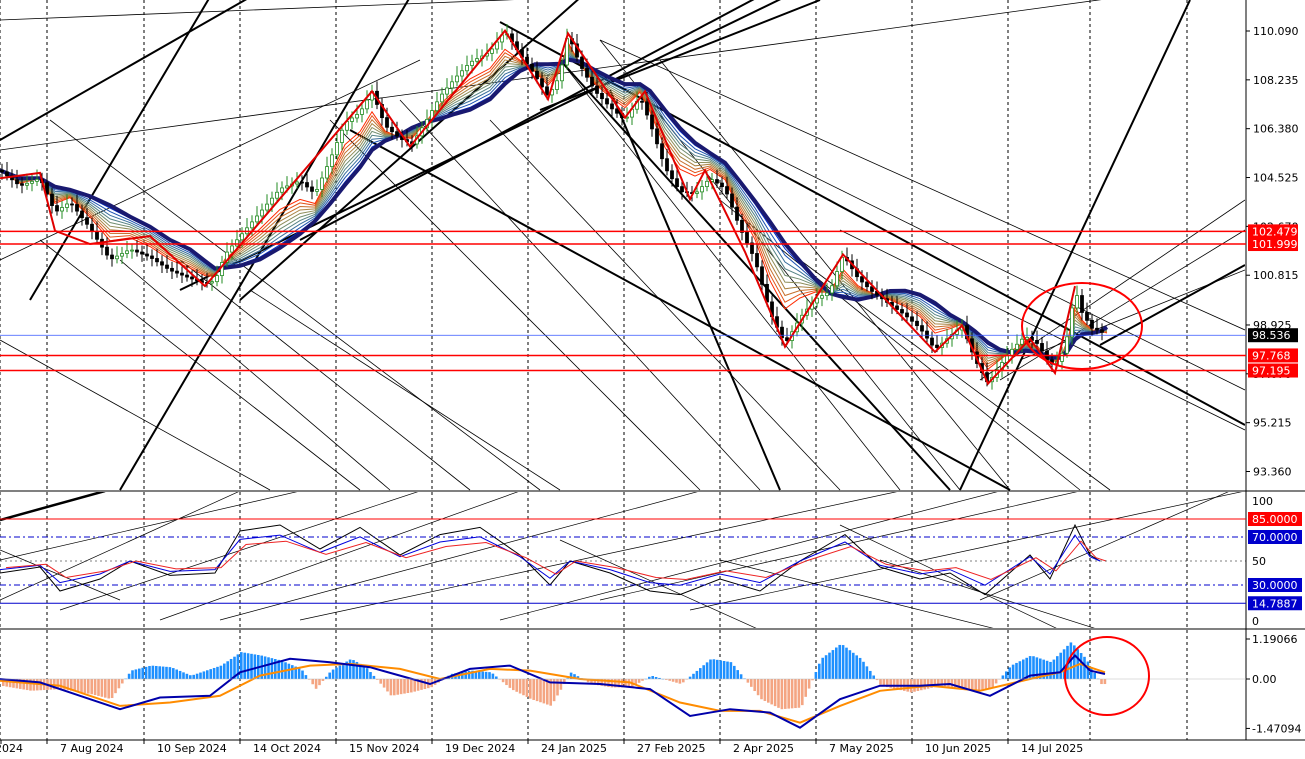 The image size is (1305, 759). Describe the element at coordinates (556, 560) in the screenshot. I see `rsi-line-slow` at that location.